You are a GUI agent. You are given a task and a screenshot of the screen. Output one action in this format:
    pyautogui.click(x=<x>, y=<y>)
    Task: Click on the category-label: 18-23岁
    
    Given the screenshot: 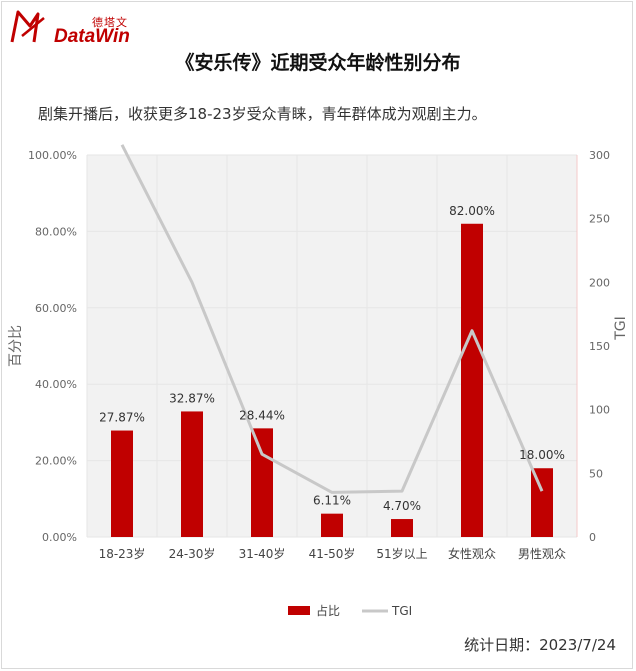 What is the action you would take?
    pyautogui.click(x=122, y=553)
    